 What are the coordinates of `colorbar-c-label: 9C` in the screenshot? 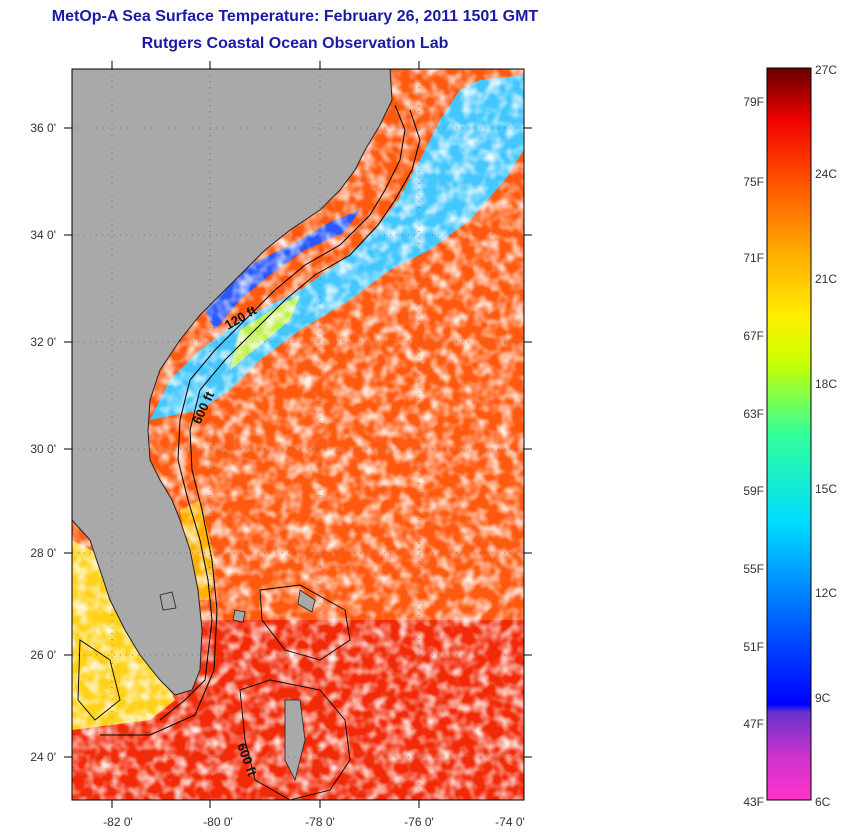 It's located at (823, 698).